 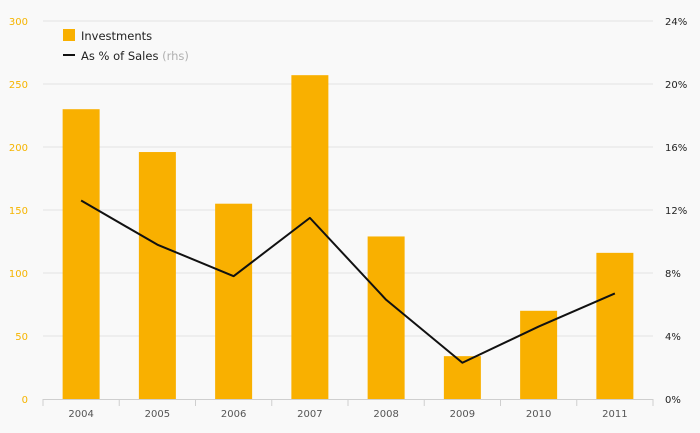 I want to click on y-right-tick-label: 12%, so click(x=676, y=211).